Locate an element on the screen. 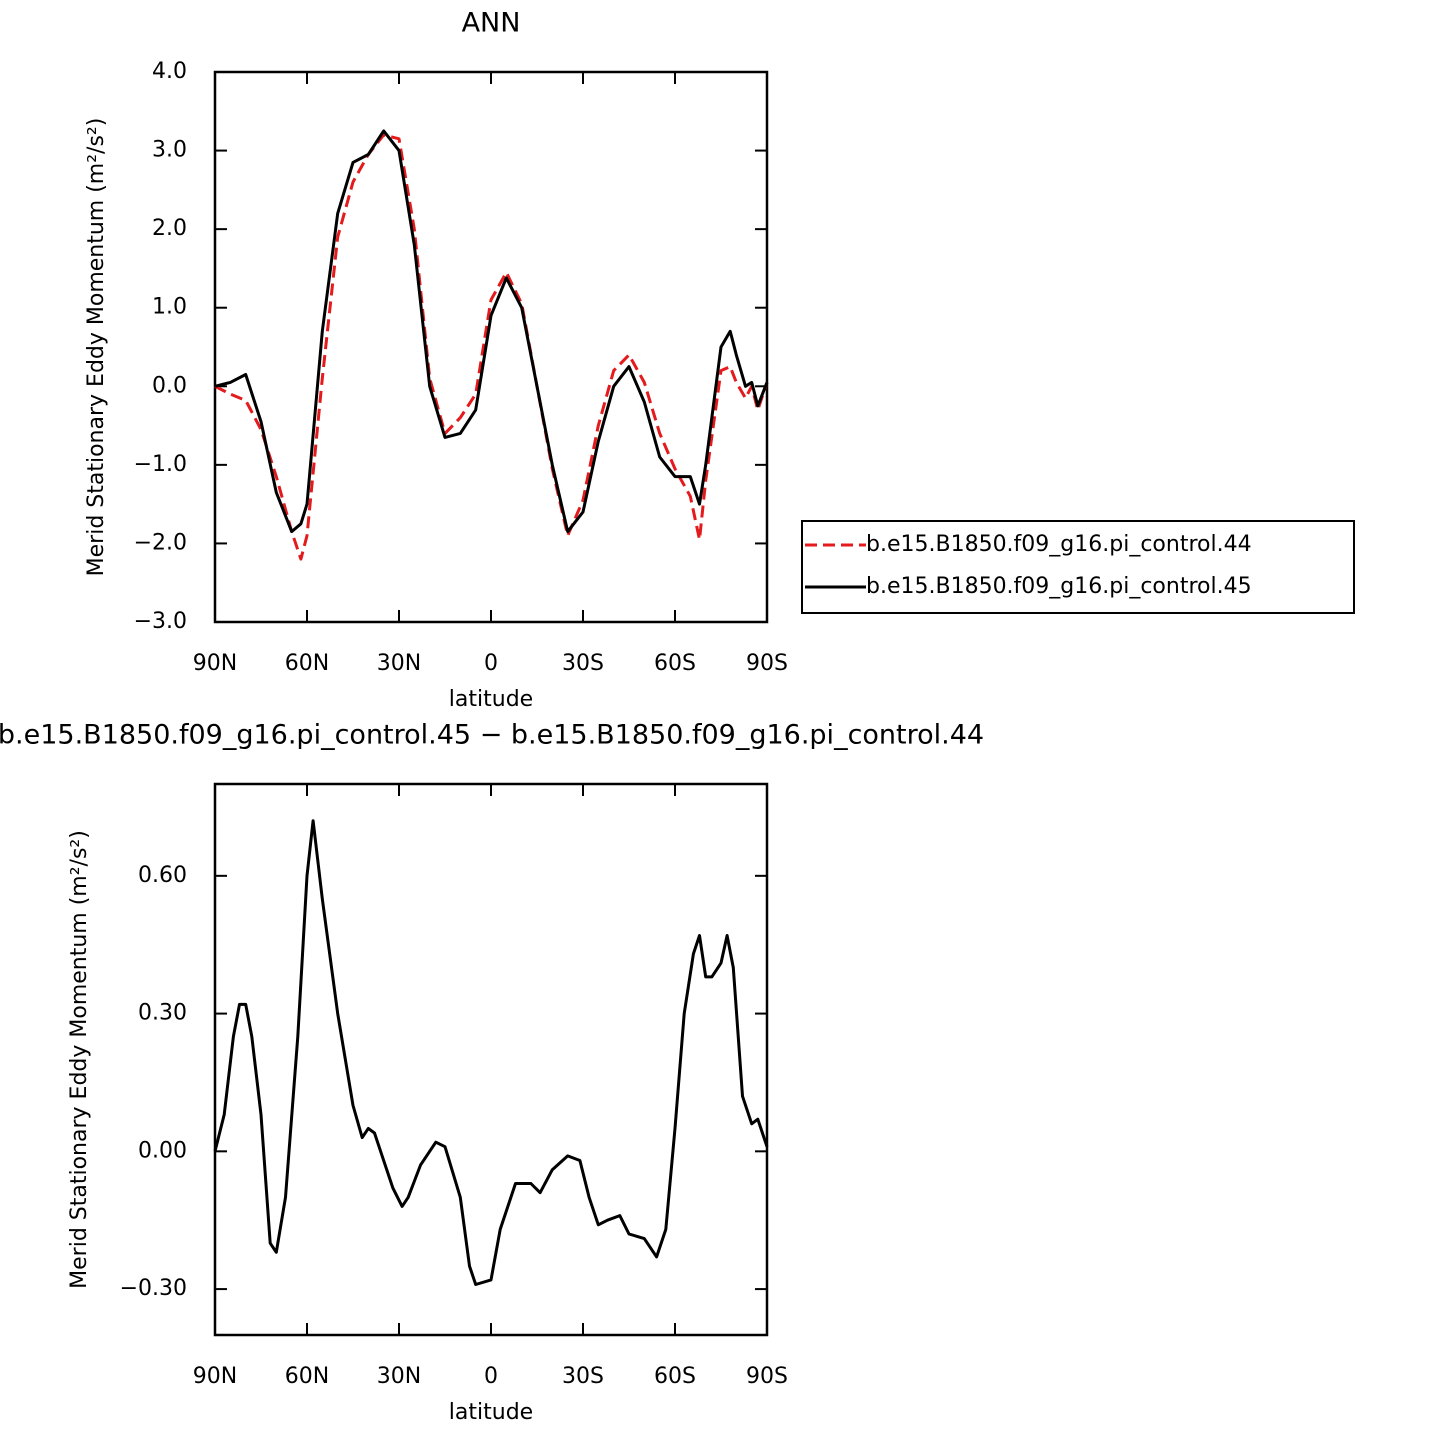 The width and height of the screenshot is (1435, 1435). y-tick-label: 4.0 is located at coordinates (169, 71).